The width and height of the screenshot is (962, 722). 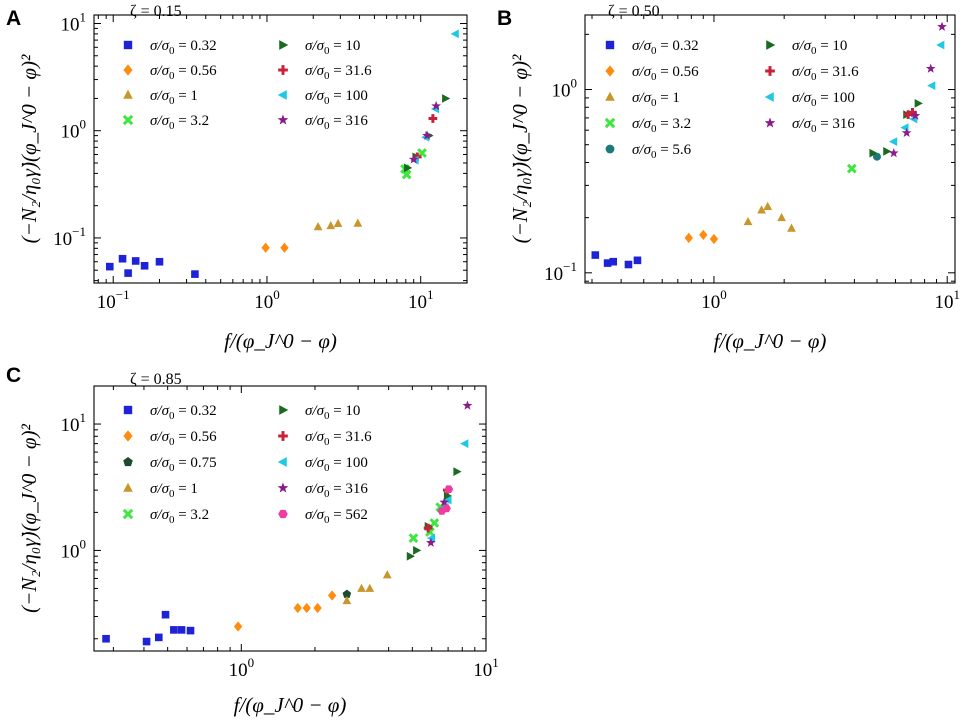 I want to click on legend-item: σ/σ0 = 31.6, so click(x=325, y=72).